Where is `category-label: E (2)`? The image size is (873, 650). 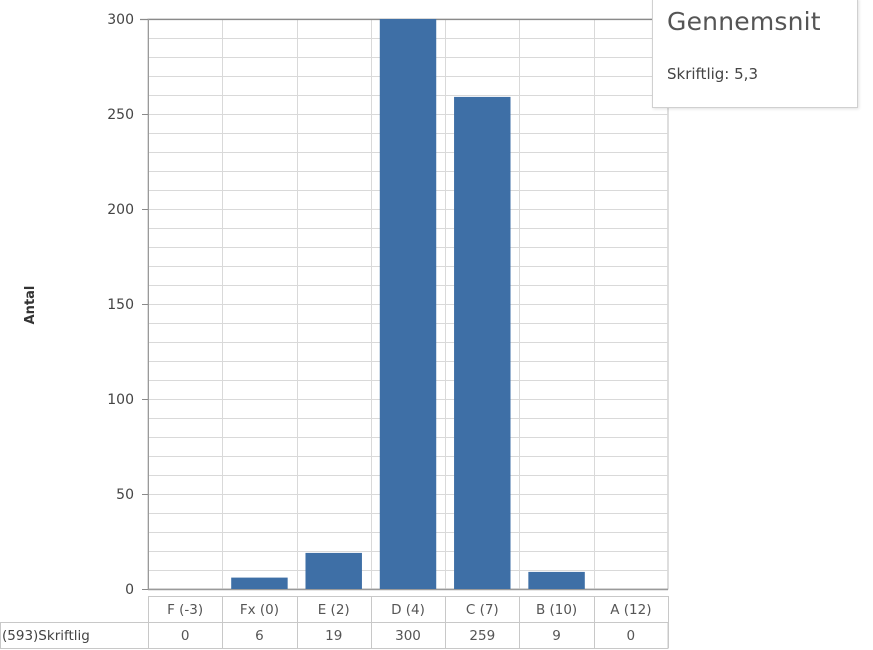 category-label: E (2) is located at coordinates (334, 610).